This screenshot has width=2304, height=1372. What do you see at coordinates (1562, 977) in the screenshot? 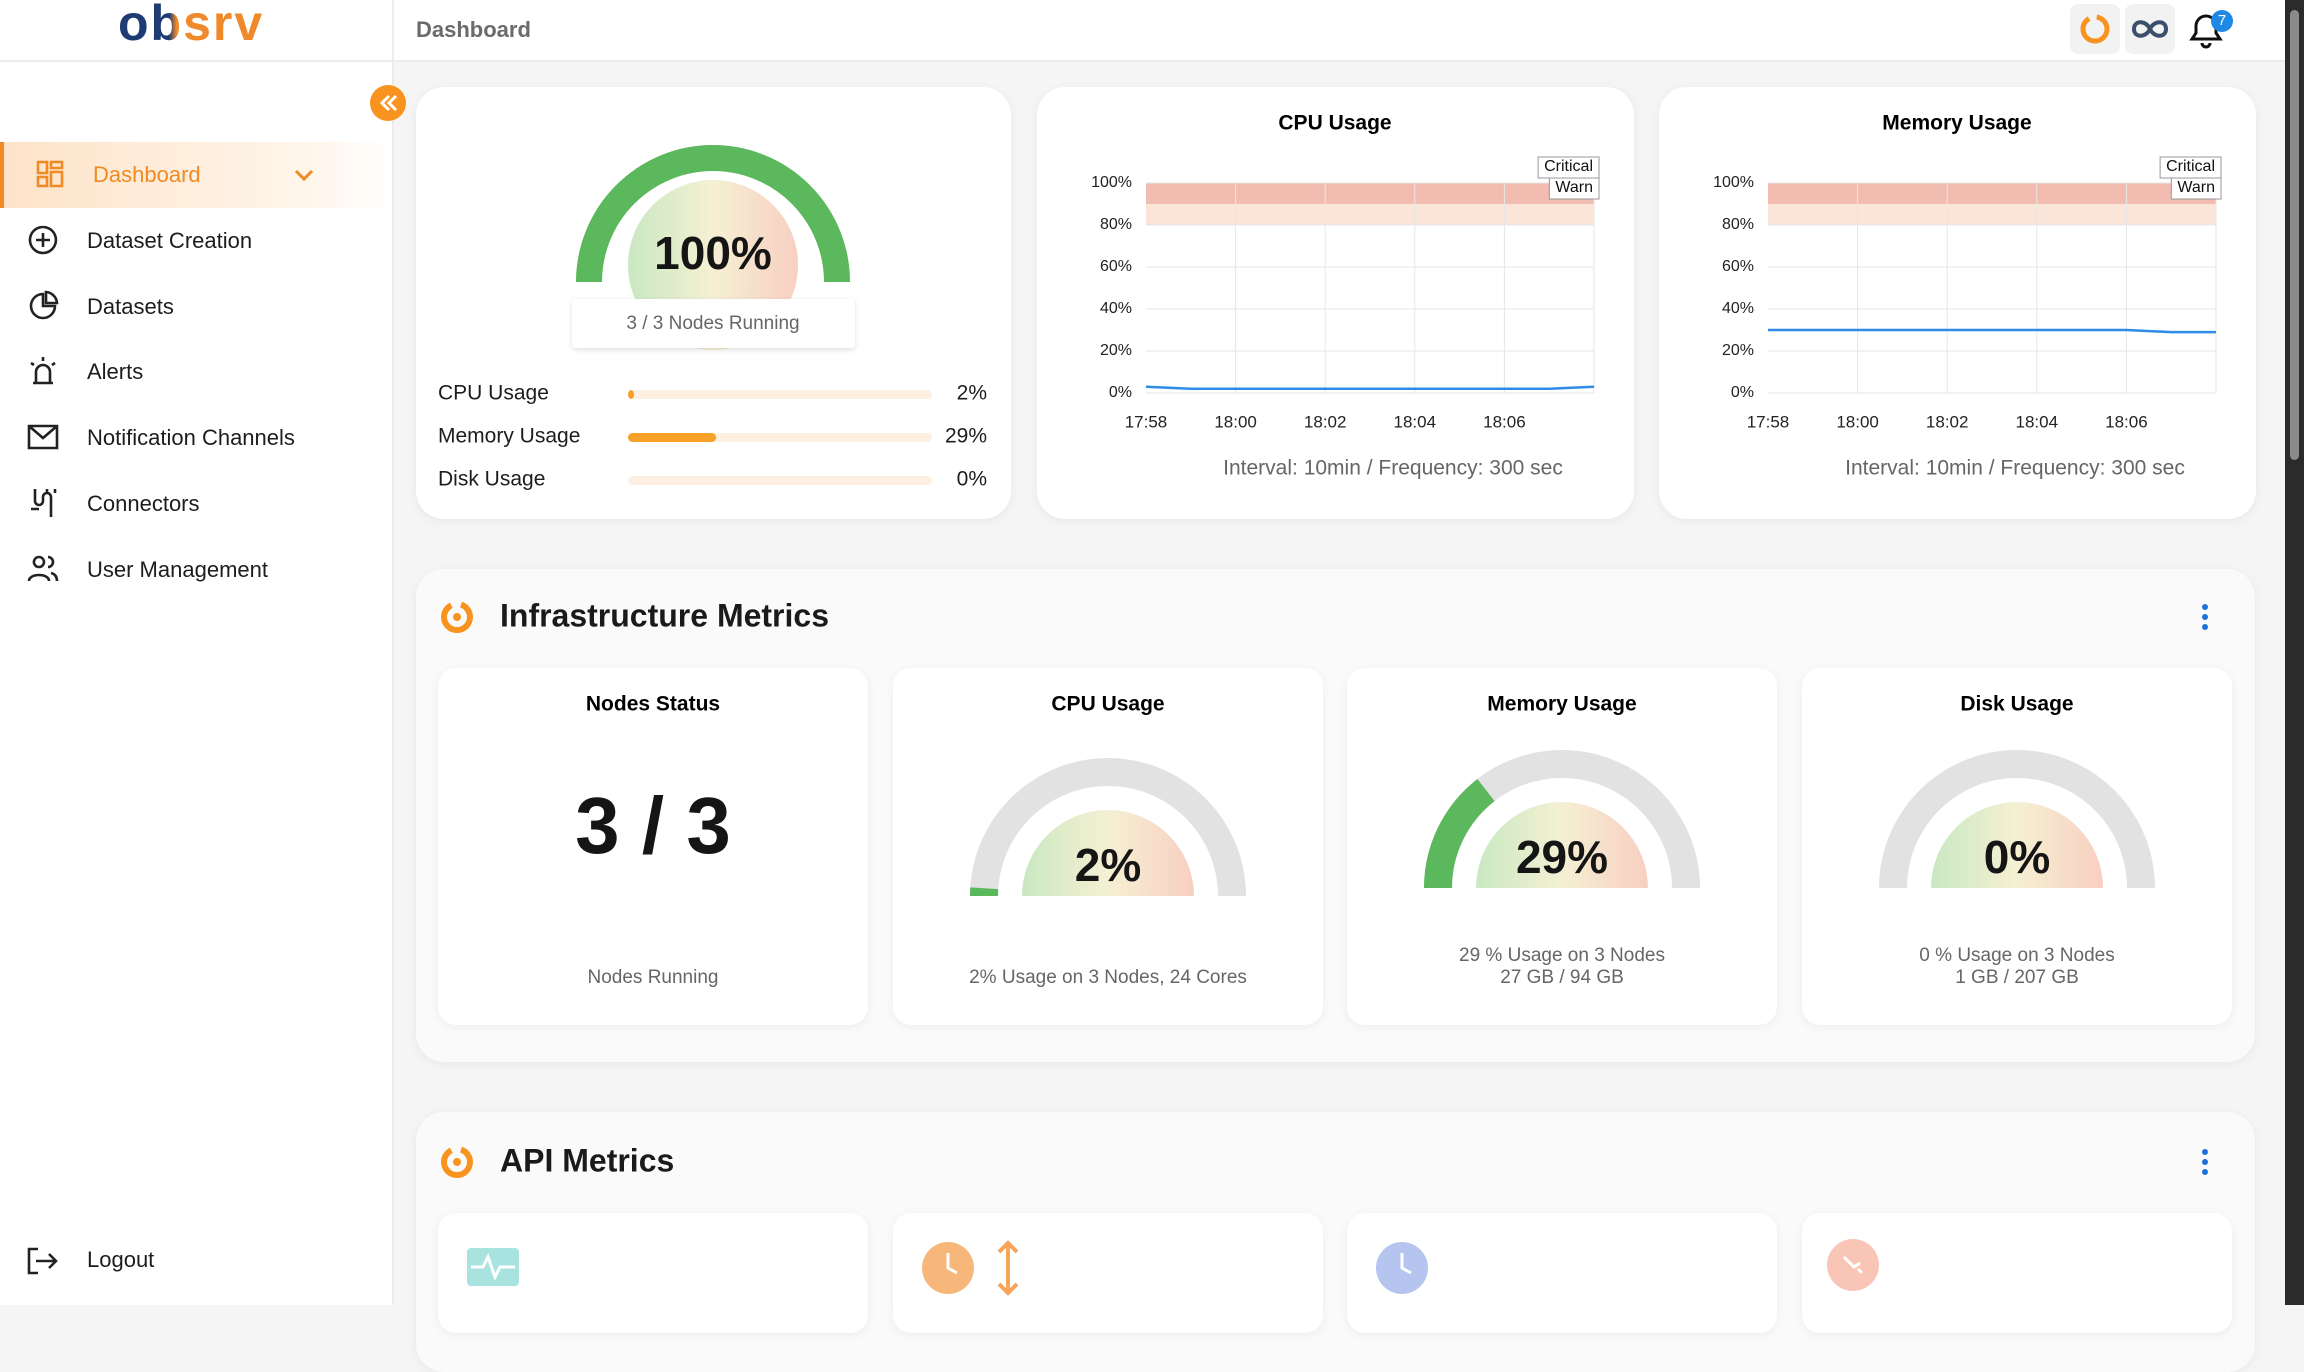
I see `gauge-caption: 27 GB / 94 GB` at bounding box center [1562, 977].